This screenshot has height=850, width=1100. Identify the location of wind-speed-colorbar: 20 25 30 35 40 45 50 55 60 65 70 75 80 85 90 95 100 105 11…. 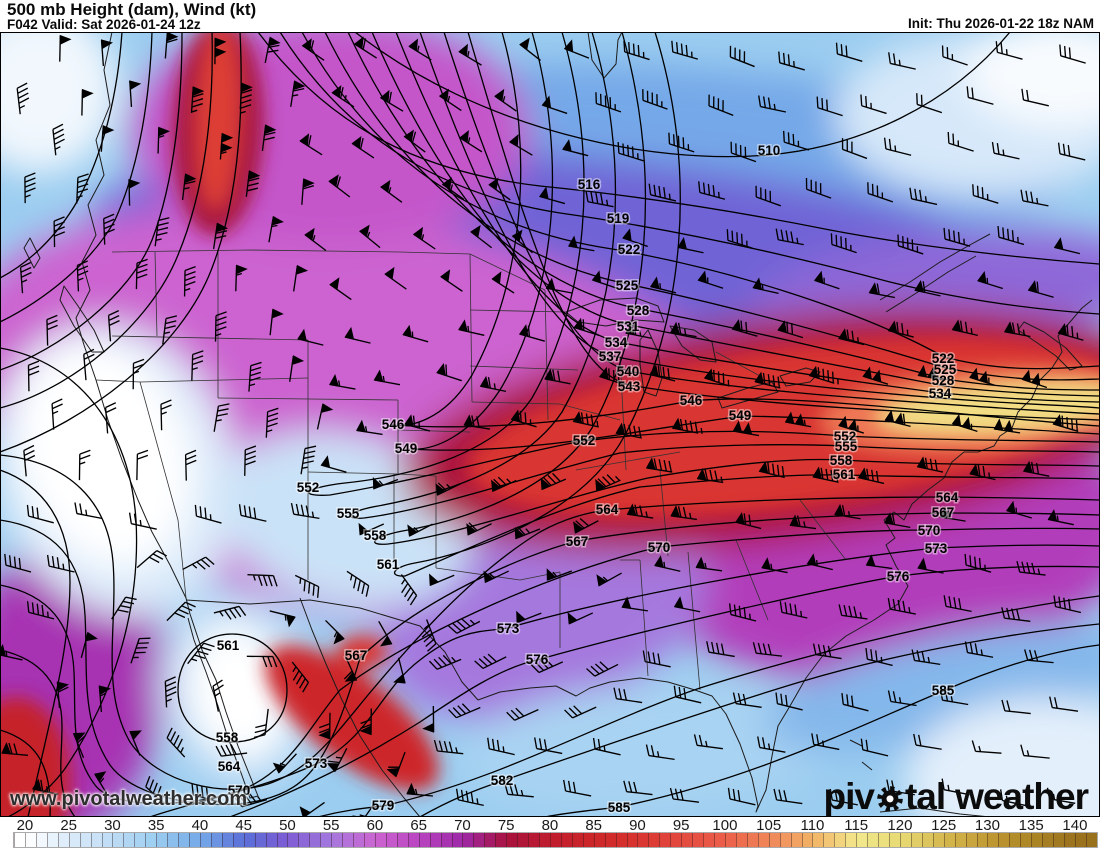
(550, 833).